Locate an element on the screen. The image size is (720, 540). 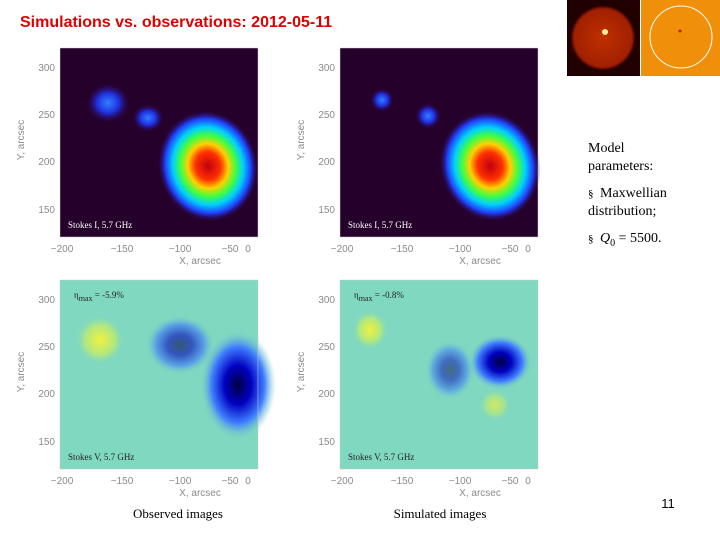
eta-text: = -5.9% is located at coordinates (109, 295).